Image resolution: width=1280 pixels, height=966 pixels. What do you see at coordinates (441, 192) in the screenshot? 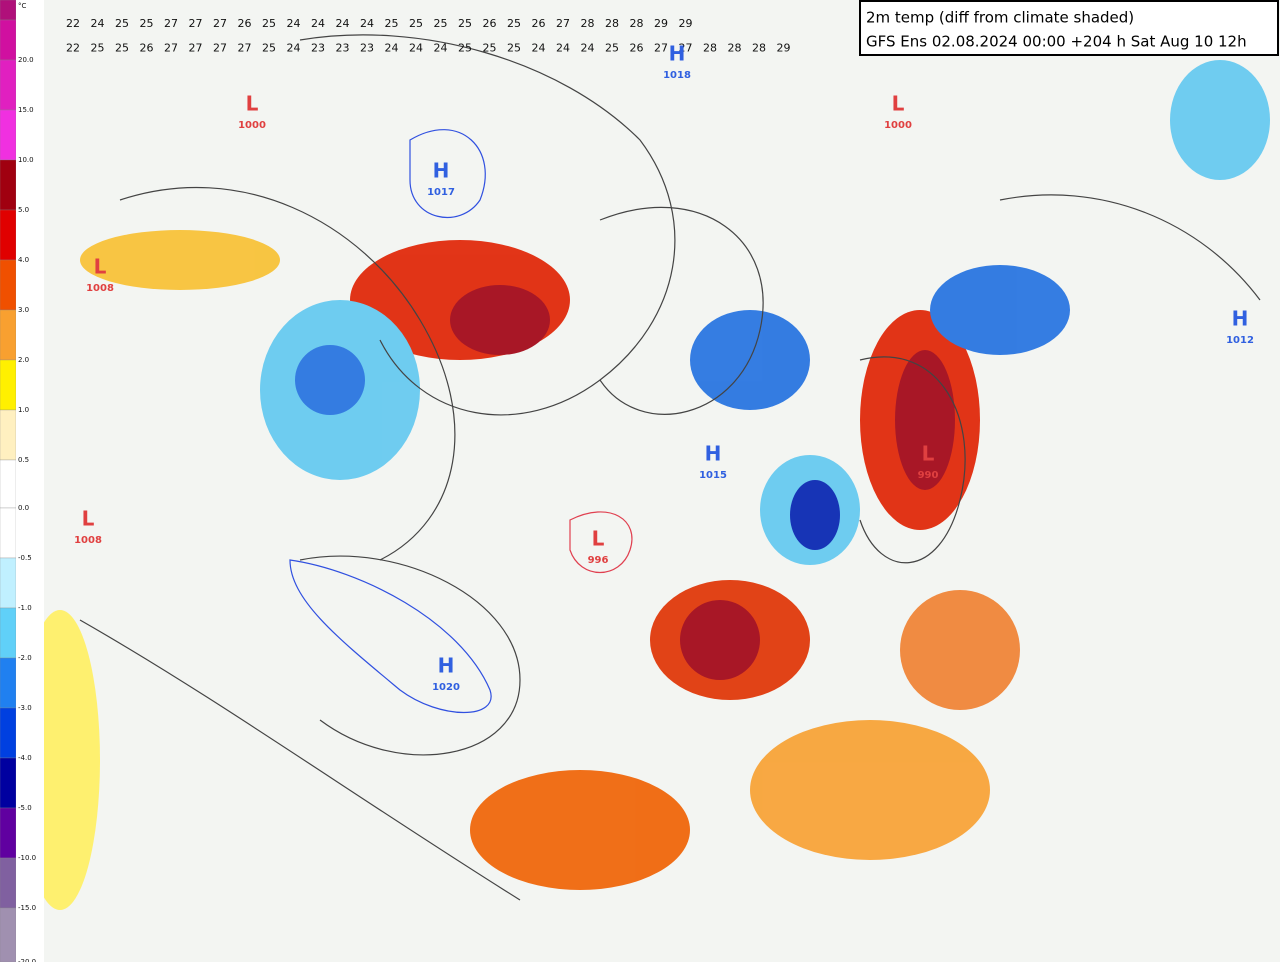
I see `center-pressure: 1017` at bounding box center [441, 192].